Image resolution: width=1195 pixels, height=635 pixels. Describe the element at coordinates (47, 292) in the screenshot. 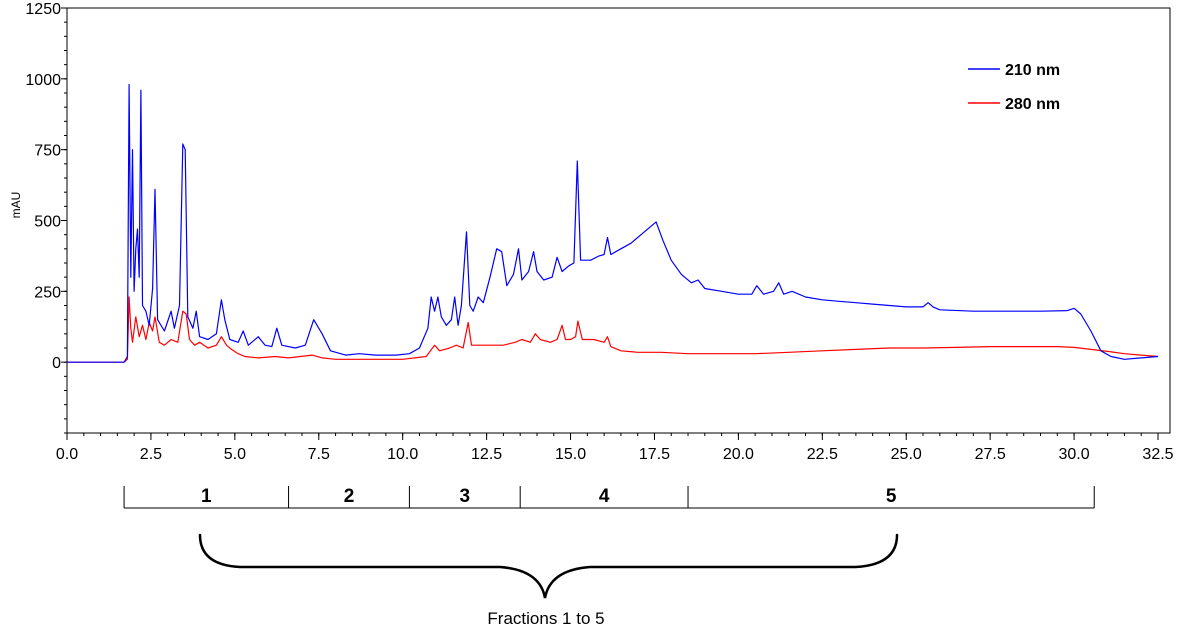

I see `y-tick-label-1: 250` at that location.